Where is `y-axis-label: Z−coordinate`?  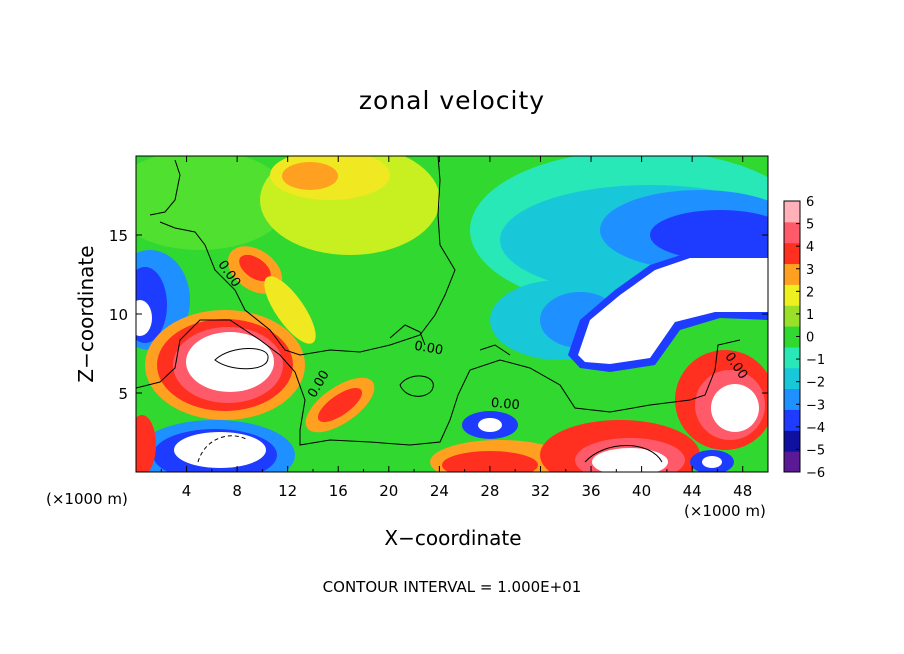 y-axis-label: Z−coordinate is located at coordinates (86, 314).